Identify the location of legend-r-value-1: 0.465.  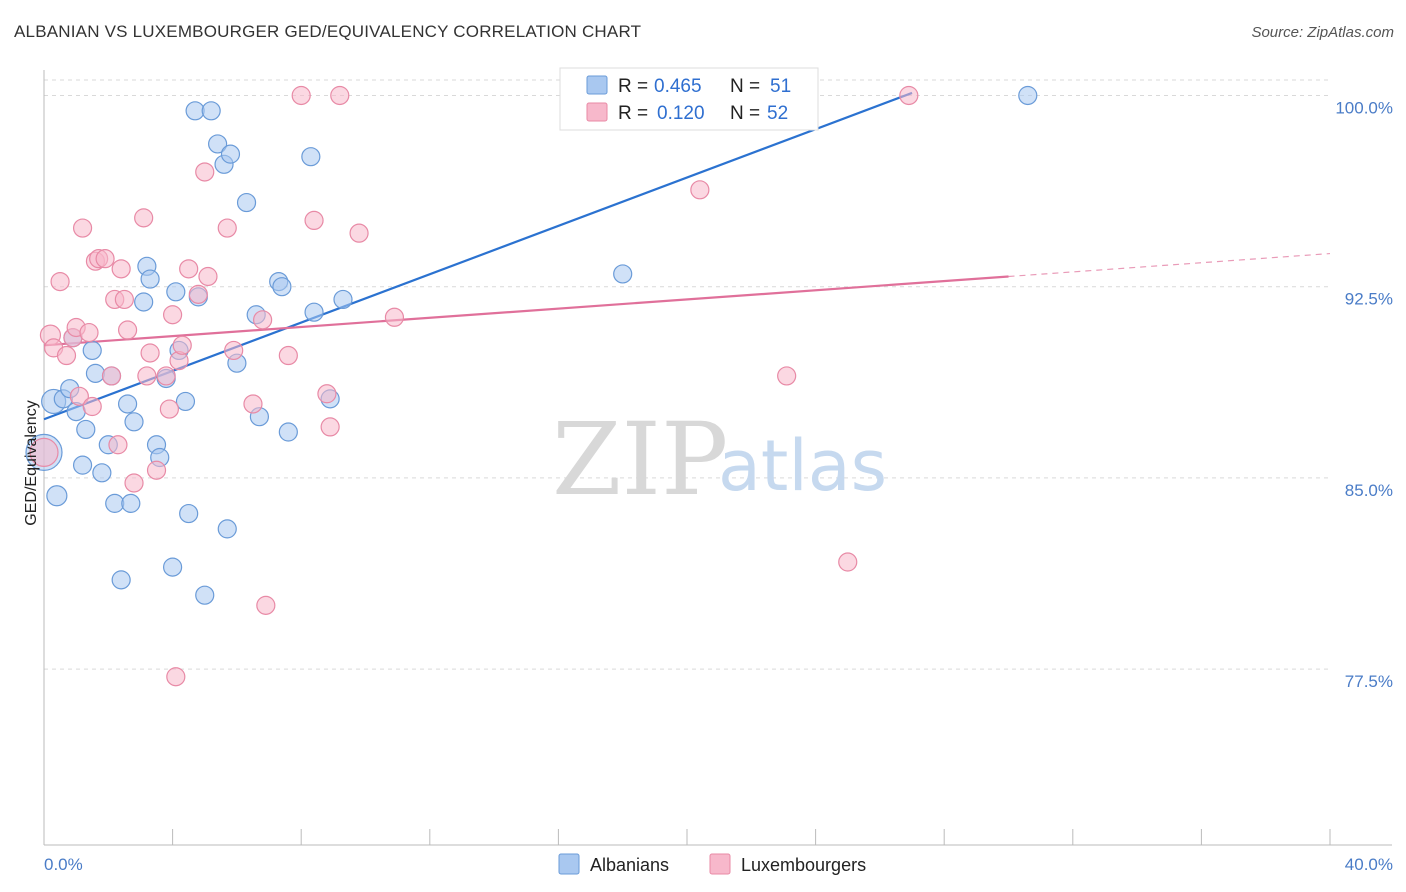
(678, 86).